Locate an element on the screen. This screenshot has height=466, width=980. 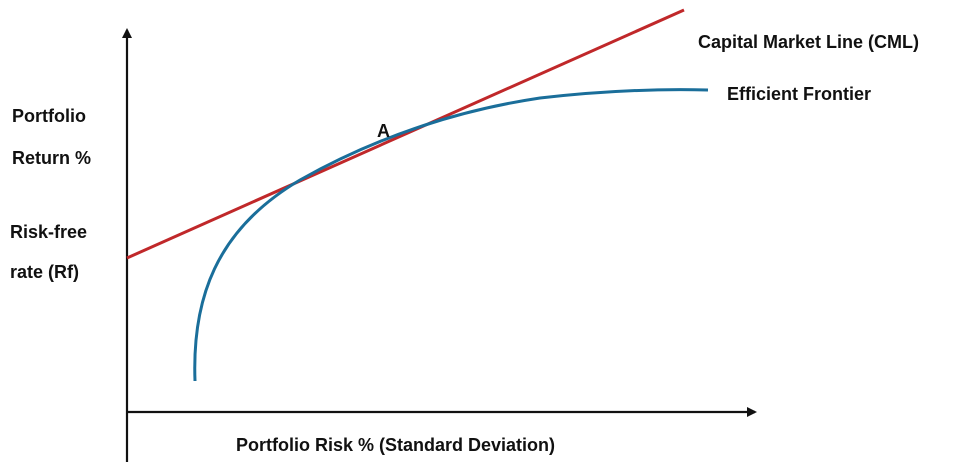
x-axis-label: Portfolio Risk % (Standard Deviation) is located at coordinates (395, 445).